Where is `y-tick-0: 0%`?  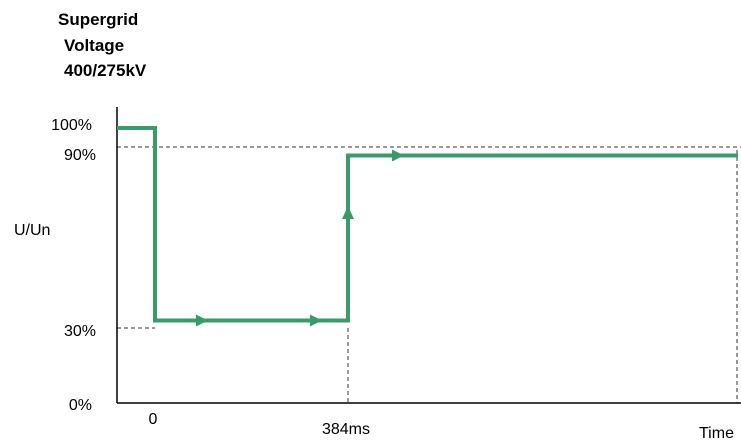
y-tick-0: 0% is located at coordinates (80, 405).